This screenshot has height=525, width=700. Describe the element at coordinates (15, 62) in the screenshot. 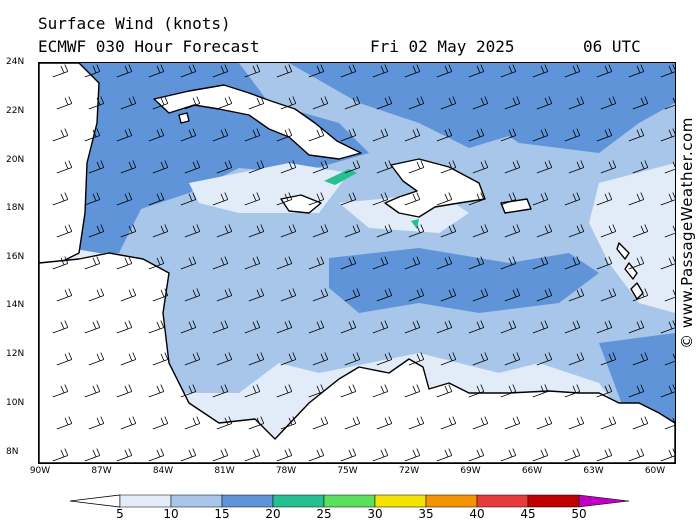

I see `lat-label: 24N` at that location.